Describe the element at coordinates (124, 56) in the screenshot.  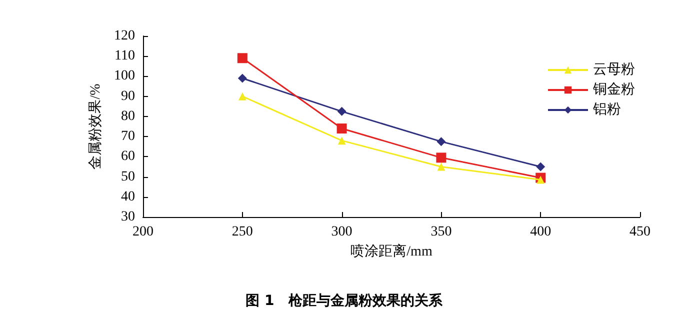
I see `y-tick-label: 110` at that location.